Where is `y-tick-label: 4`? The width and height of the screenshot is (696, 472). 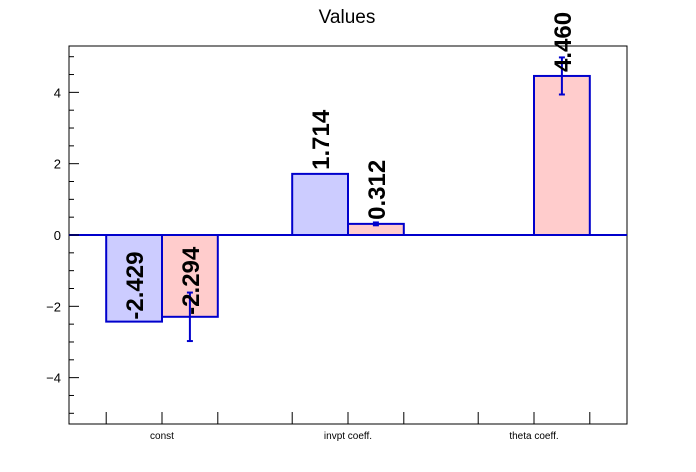
y-tick-label: 4 is located at coordinates (57, 92).